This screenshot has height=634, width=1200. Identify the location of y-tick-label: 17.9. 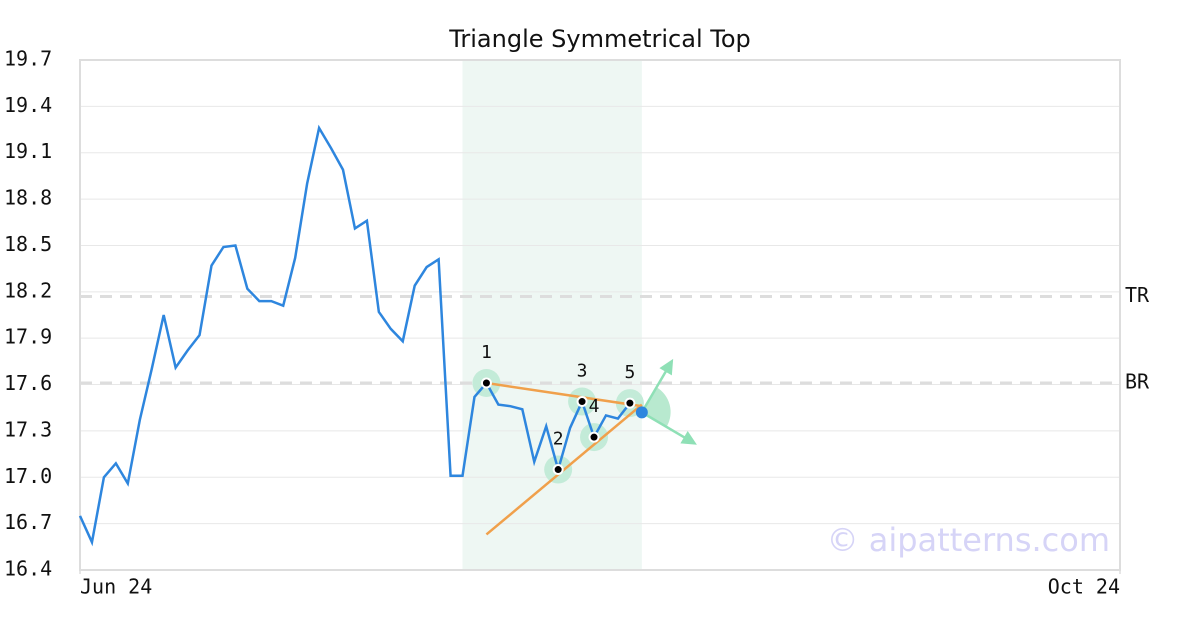
(28, 337).